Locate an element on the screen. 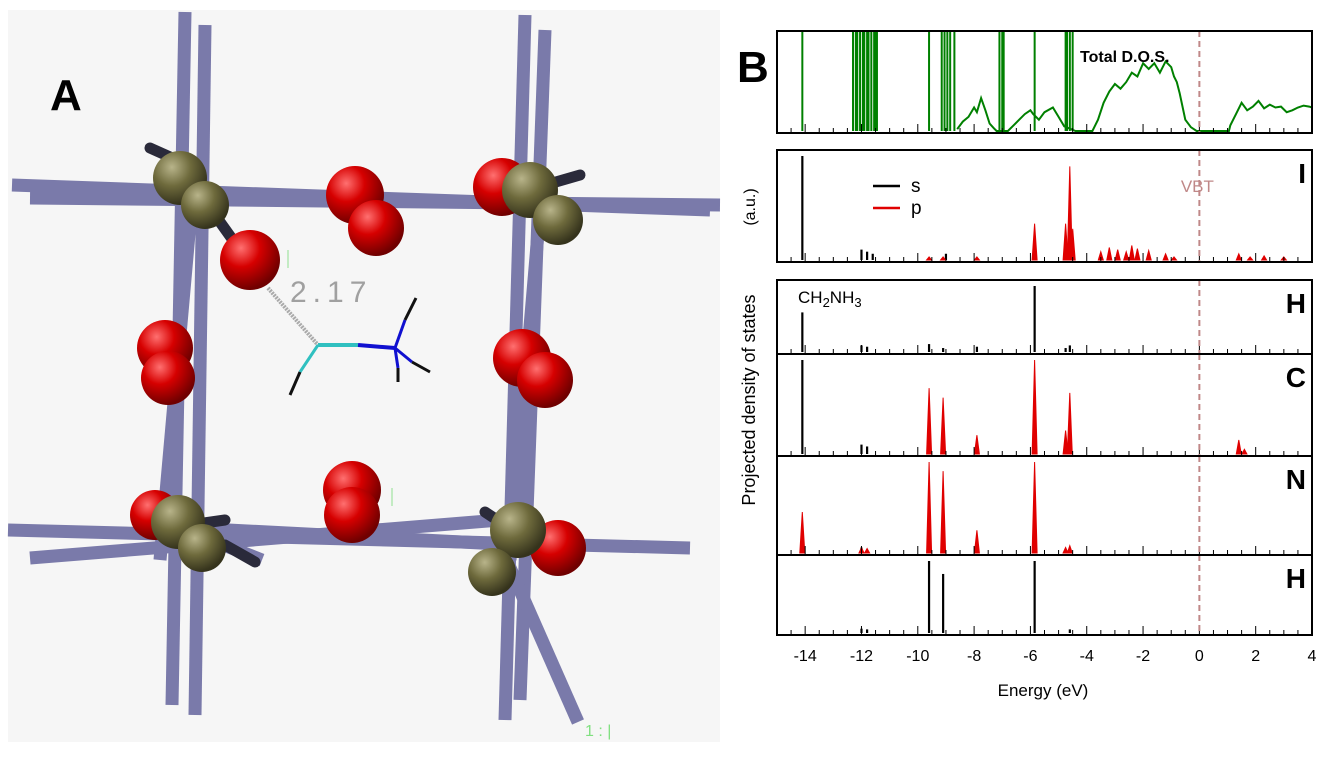 This screenshot has height=757, width=1321. x-tick-label: -8 is located at coordinates (974, 656).